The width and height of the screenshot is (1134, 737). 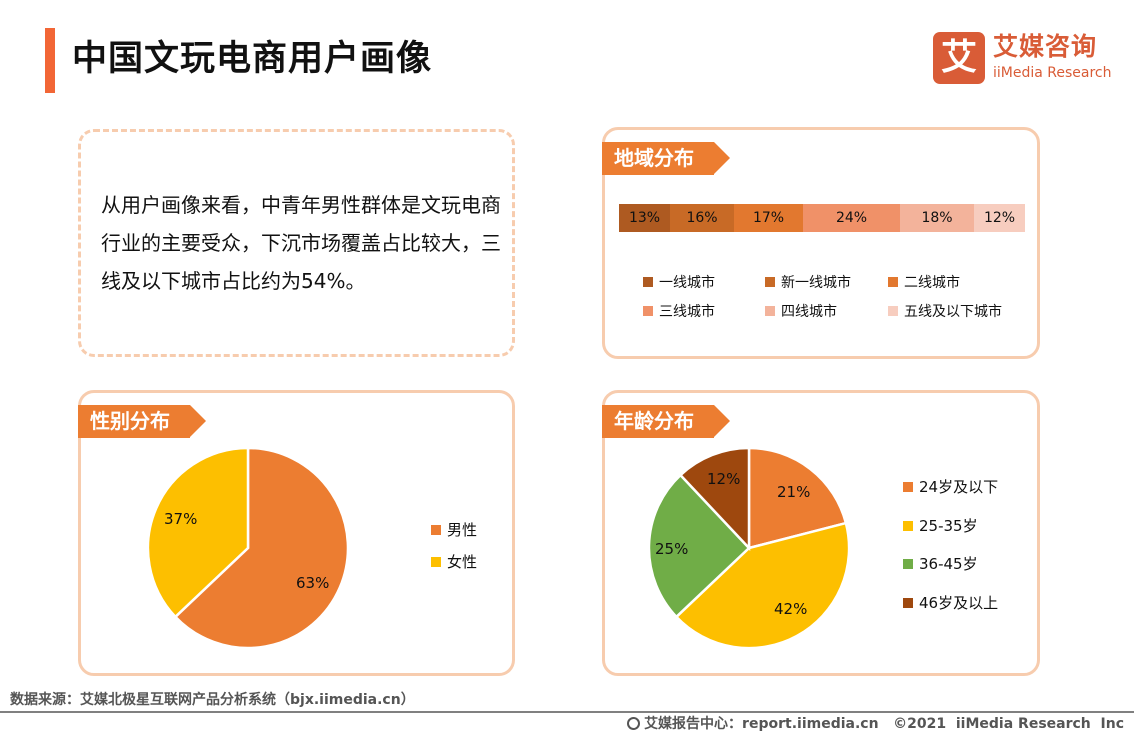 I want to click on pie-label-age-25-35: 42%, so click(x=791, y=609).